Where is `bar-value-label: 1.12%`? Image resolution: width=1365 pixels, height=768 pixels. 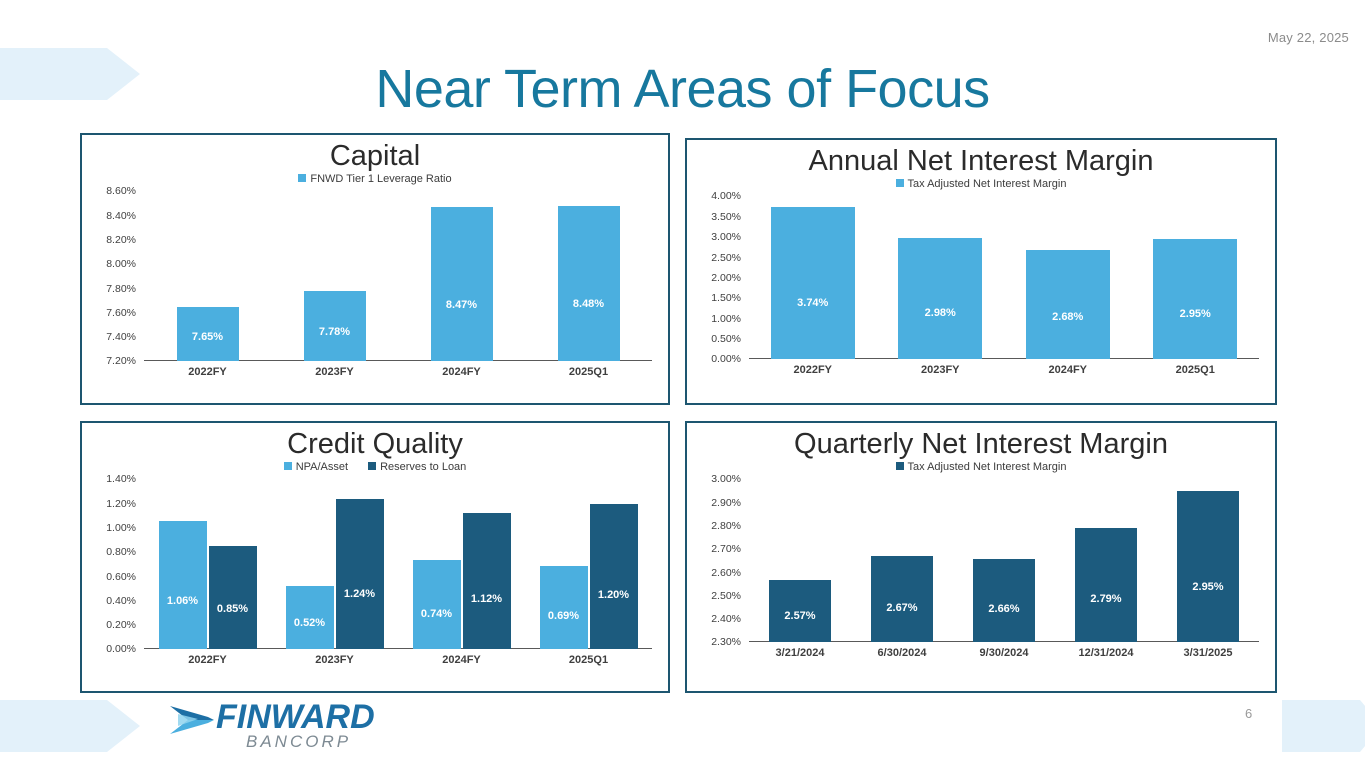 bar-value-label: 1.12% is located at coordinates (486, 598).